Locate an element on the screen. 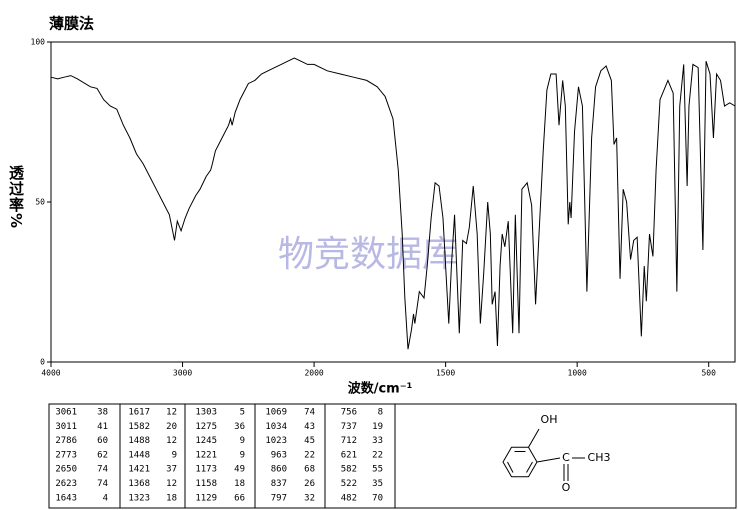  wavenumber: 522 is located at coordinates (349, 484).